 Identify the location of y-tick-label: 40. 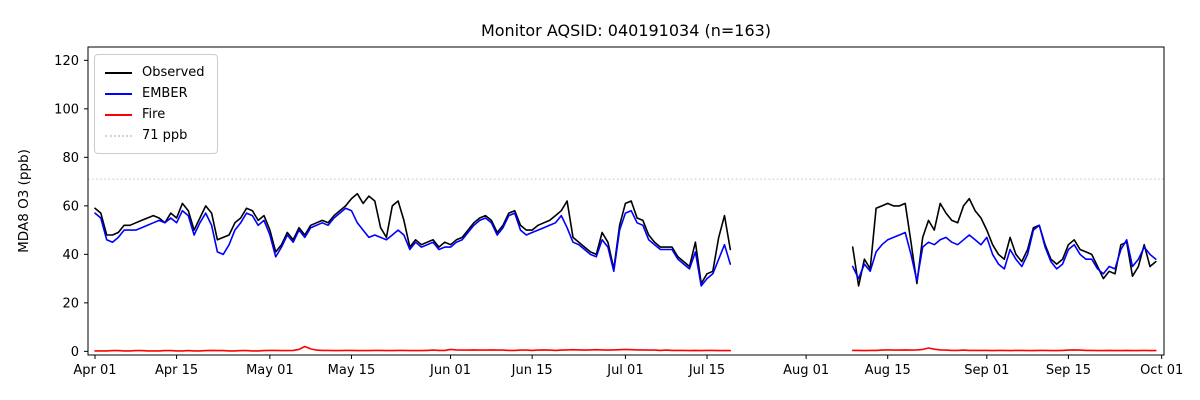
(70, 255).